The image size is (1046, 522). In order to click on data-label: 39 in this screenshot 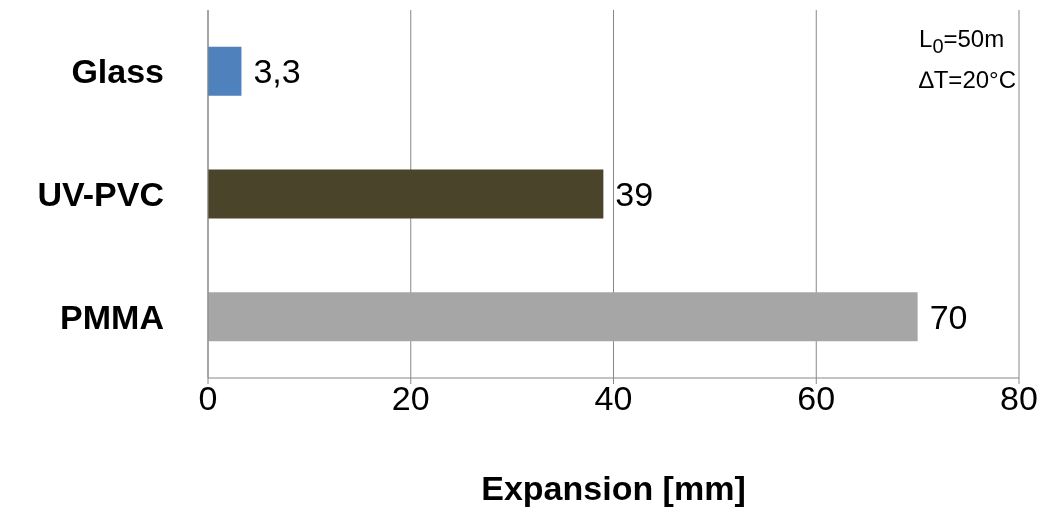, I will do `click(634, 193)`.